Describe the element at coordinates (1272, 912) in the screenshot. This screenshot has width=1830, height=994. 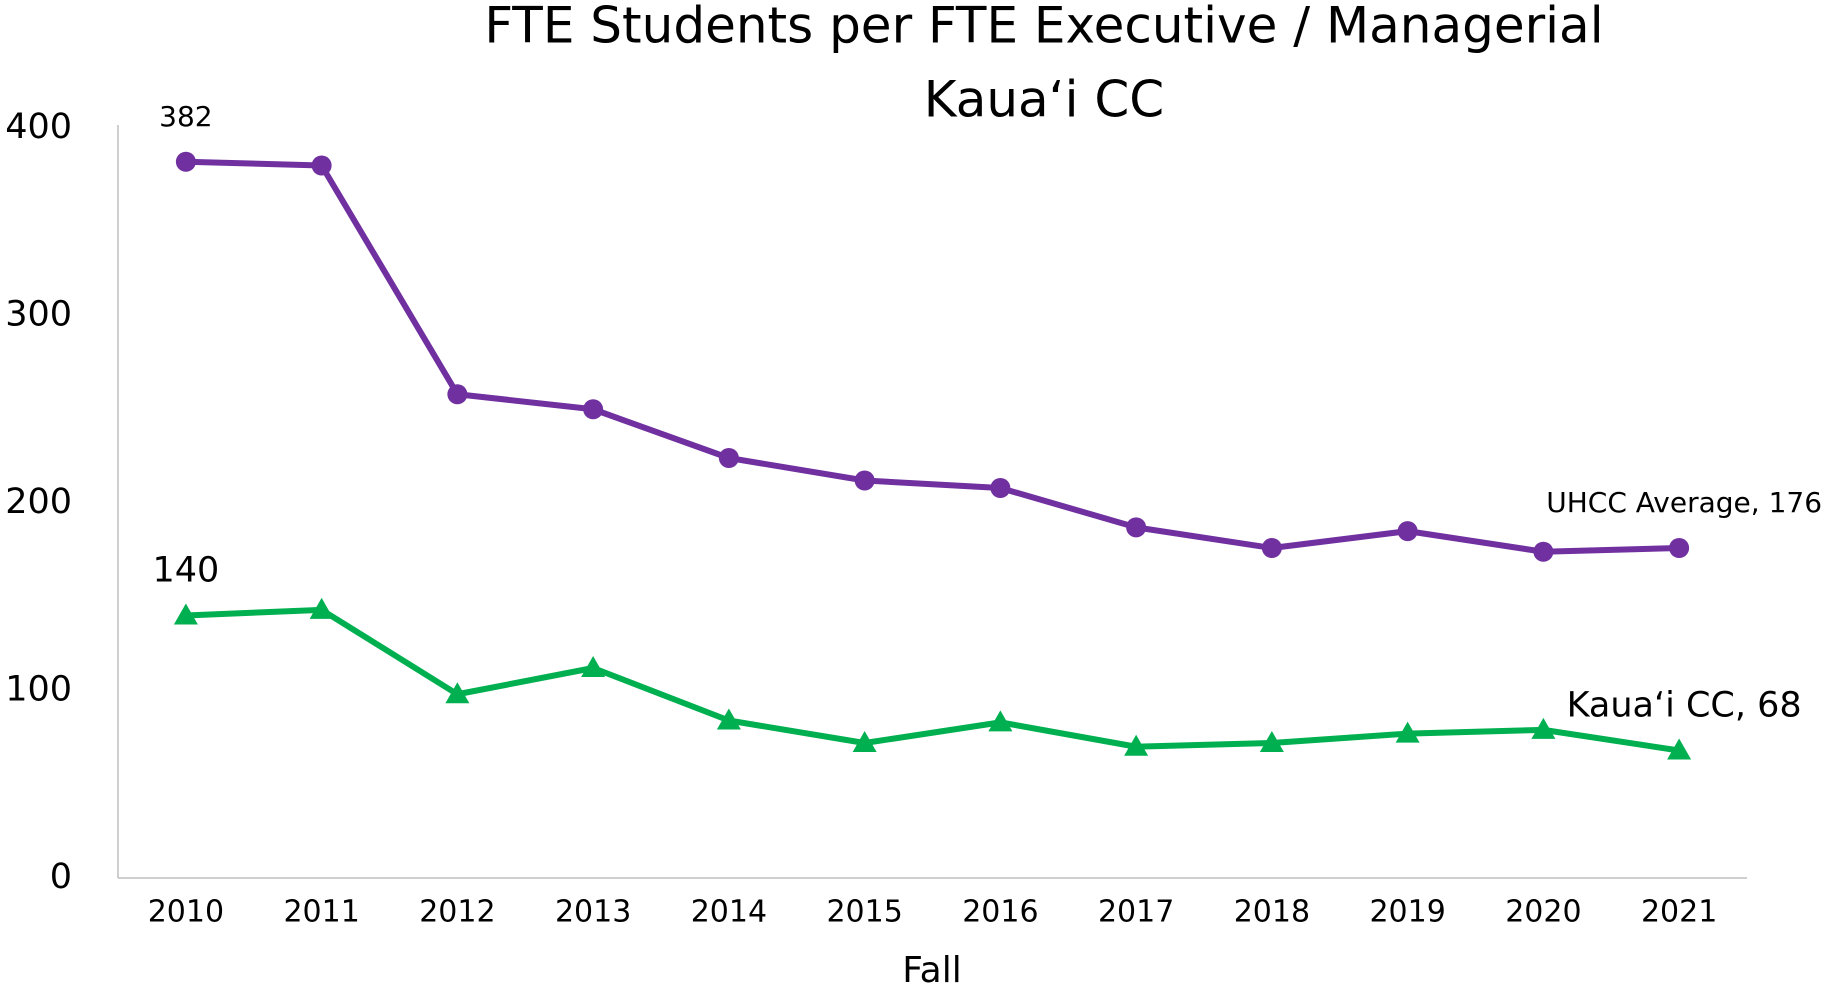
I see `x-tick-label: 2018` at that location.